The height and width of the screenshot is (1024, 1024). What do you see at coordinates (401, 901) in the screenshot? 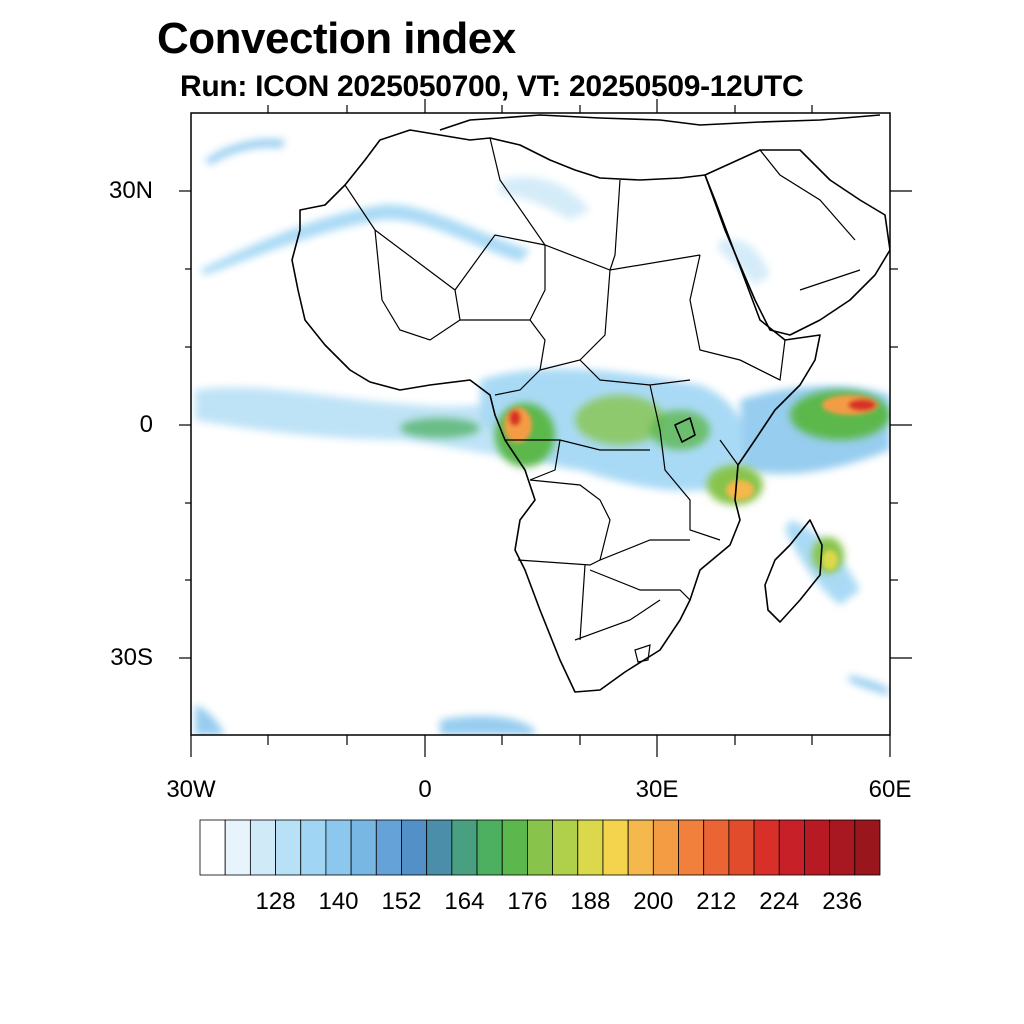
I see `colorbar-label-152: 152` at bounding box center [401, 901].